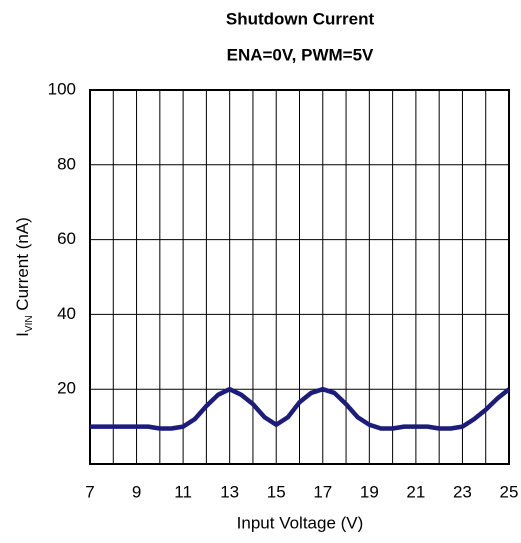 This screenshot has width=521, height=543. What do you see at coordinates (183, 491) in the screenshot?
I see `x-tick-label: 11` at bounding box center [183, 491].